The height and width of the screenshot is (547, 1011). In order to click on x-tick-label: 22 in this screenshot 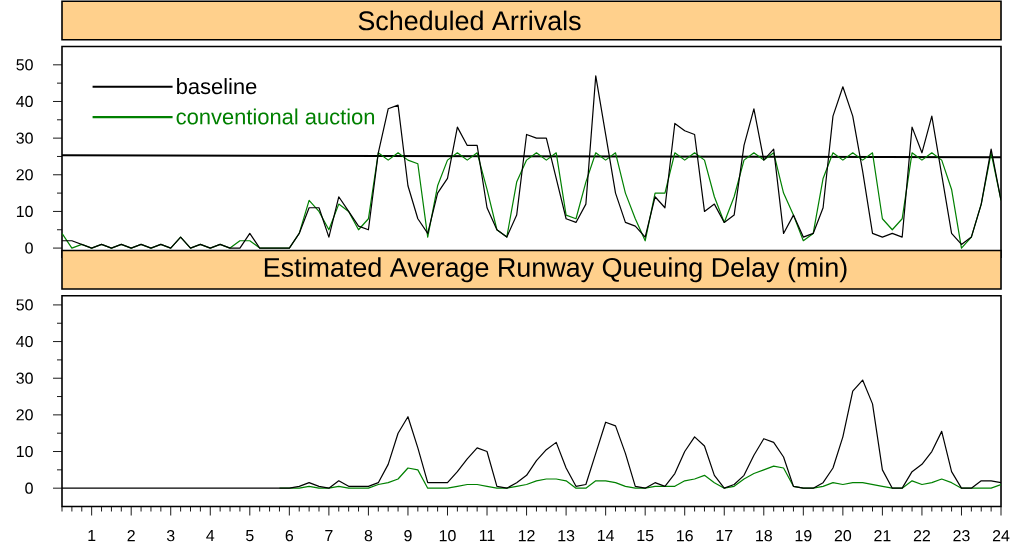, I will do `click(921, 536)`.